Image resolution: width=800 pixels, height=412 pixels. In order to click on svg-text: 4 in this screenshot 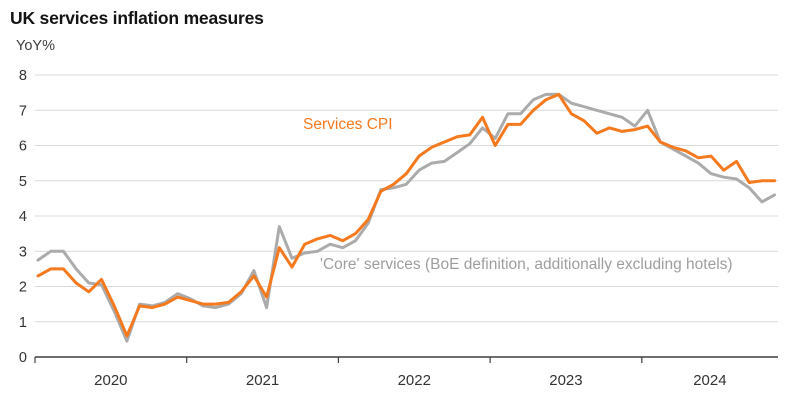, I will do `click(23, 217)`.